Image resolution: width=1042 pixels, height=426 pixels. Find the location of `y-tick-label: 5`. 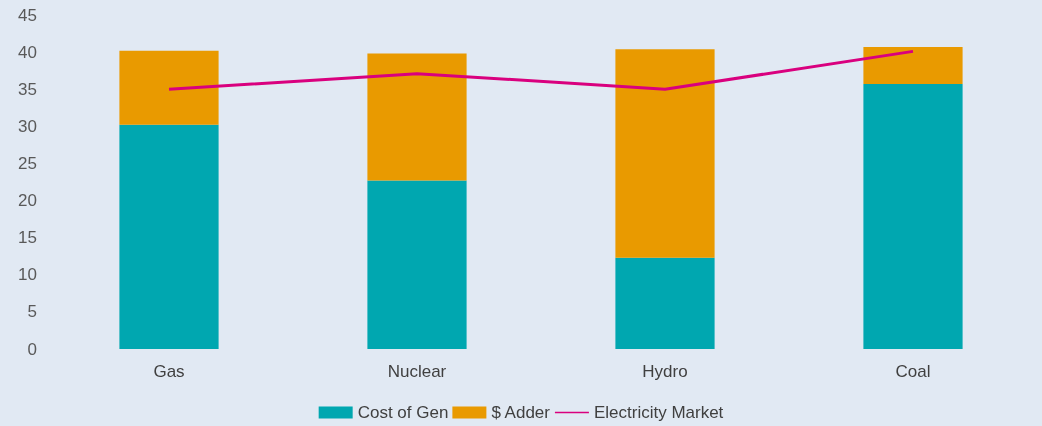

y-tick-label: 5 is located at coordinates (32, 312).